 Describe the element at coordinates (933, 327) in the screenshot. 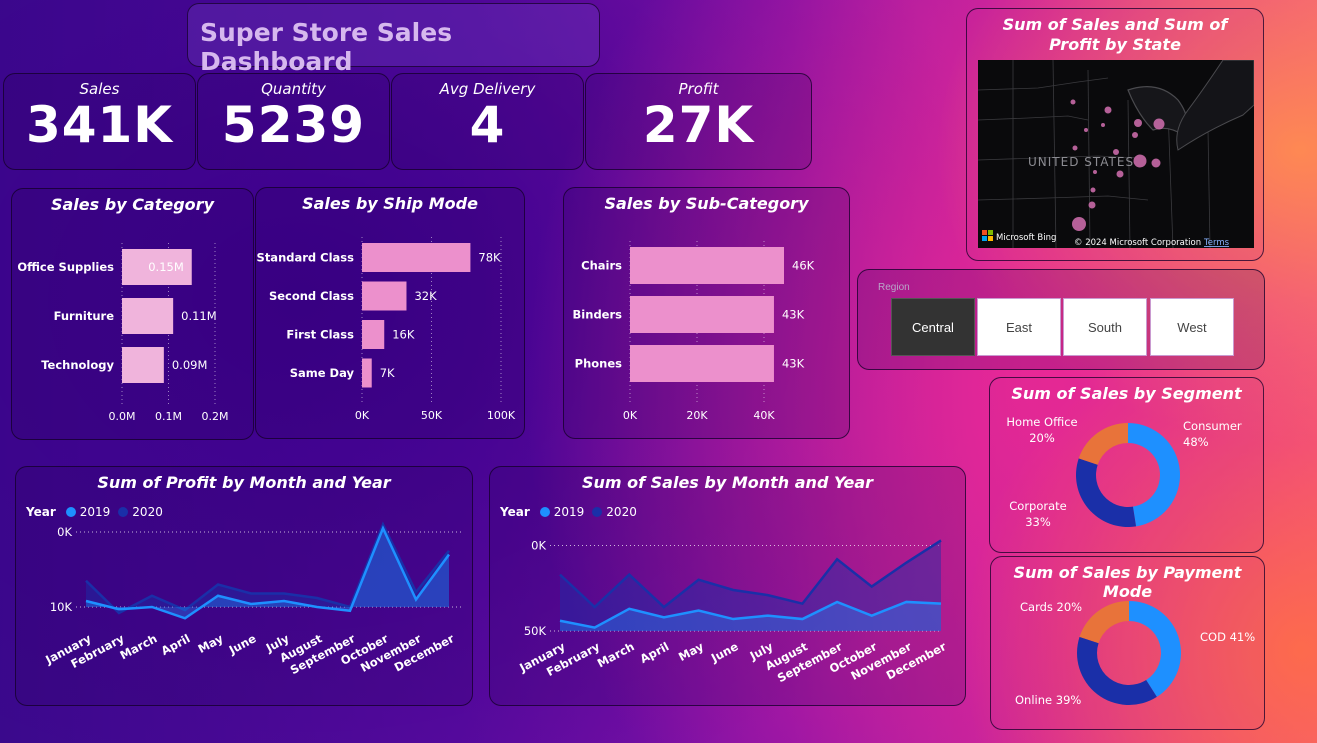

I see `region-option-central: Central` at that location.